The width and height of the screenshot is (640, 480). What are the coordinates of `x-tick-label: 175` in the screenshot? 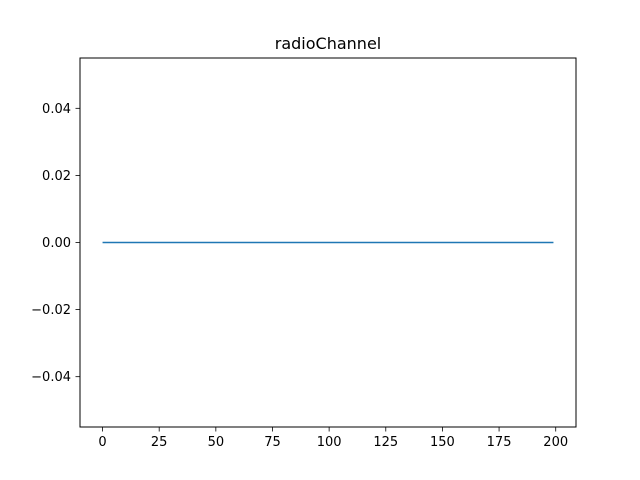 It's located at (499, 442).